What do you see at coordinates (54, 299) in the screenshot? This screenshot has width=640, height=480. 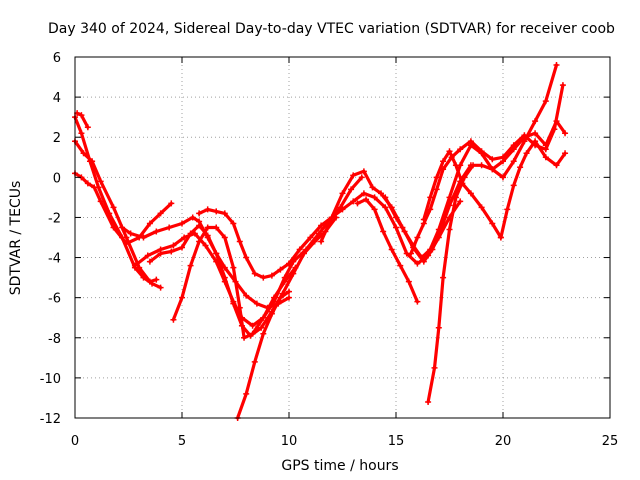 I see `y-tick-label: -6` at bounding box center [54, 299].